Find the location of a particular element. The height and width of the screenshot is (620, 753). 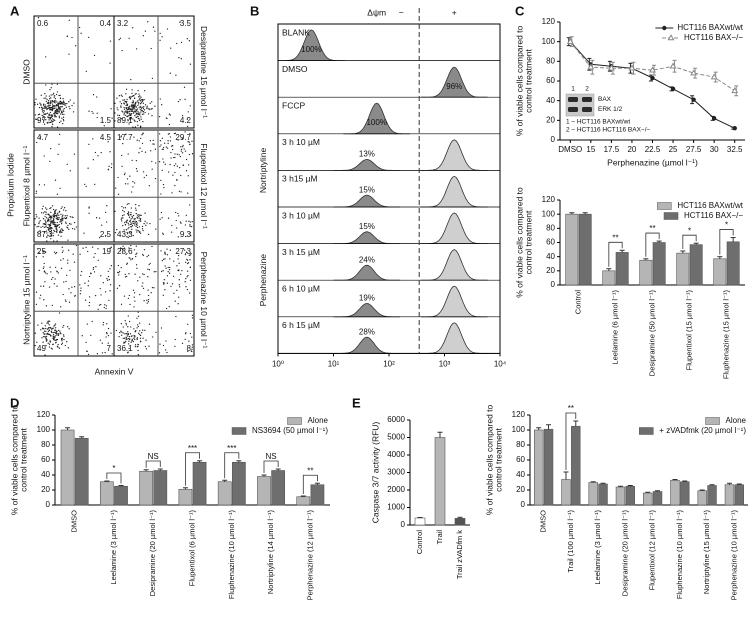

significance-label: ** is located at coordinates (652, 228).